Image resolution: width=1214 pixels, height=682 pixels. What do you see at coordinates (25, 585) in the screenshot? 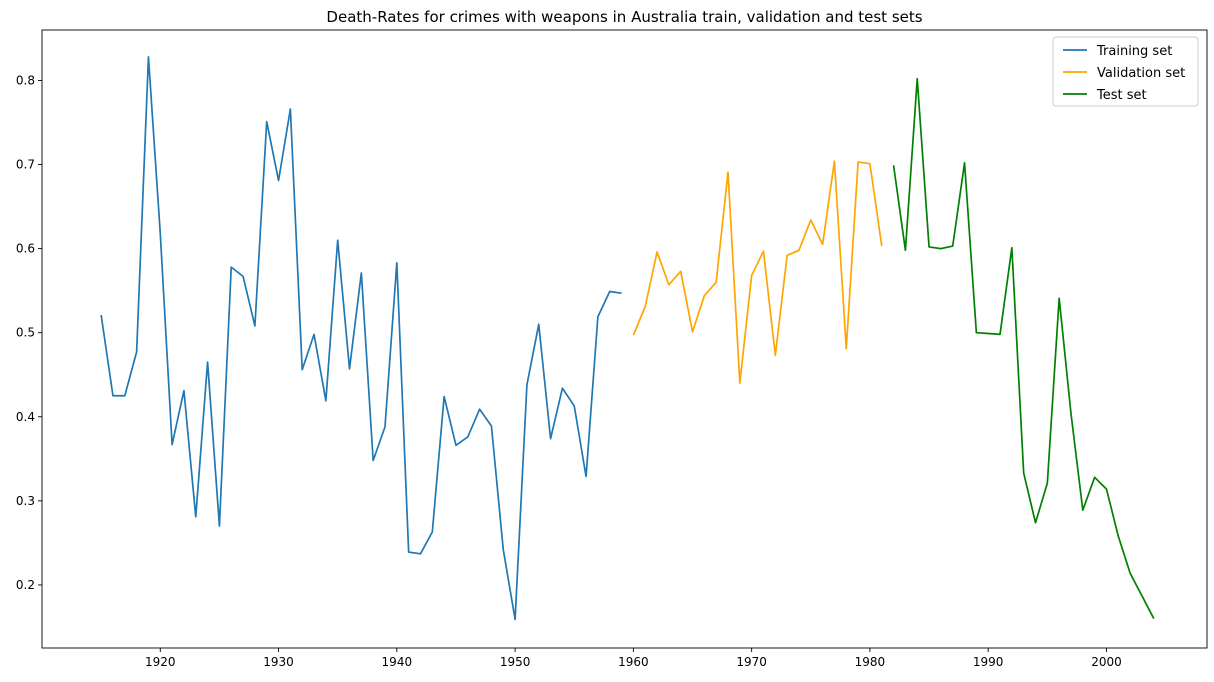
I see `y-tick-label: 0.2` at bounding box center [25, 585].